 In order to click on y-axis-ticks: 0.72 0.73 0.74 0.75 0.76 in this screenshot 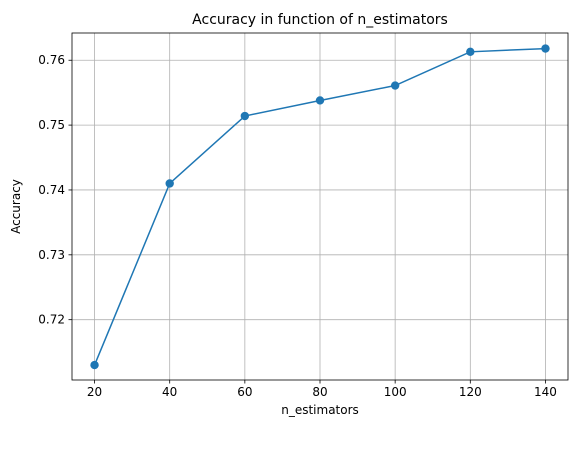, I will do `click(55, 190)`.